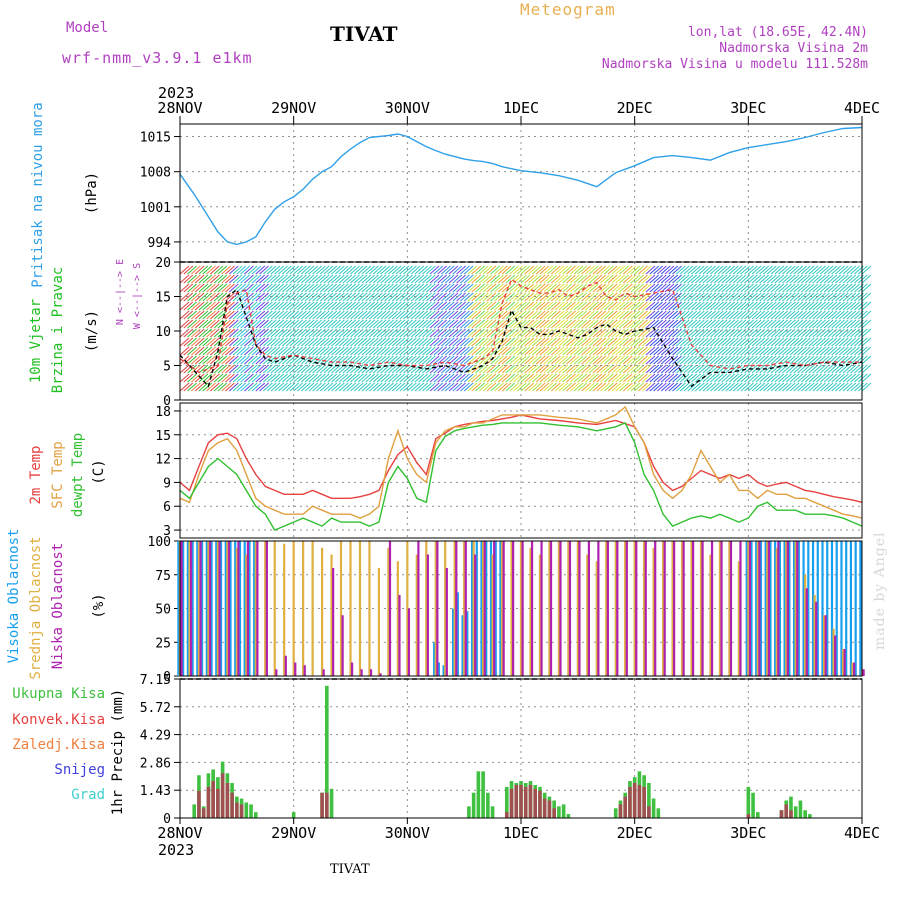 This screenshot has width=900, height=900. I want to click on station-elevation: Nadmorska Visina 2m, so click(793, 48).